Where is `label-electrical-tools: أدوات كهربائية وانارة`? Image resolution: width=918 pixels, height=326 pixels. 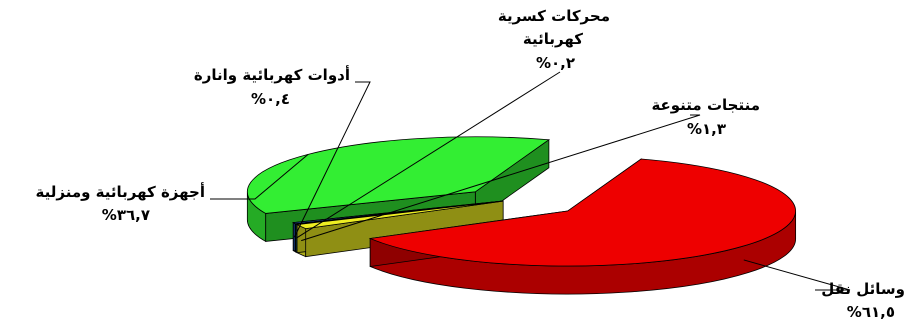 label-electrical-tools: أدوات كهربائية وانارة is located at coordinates (272, 74).